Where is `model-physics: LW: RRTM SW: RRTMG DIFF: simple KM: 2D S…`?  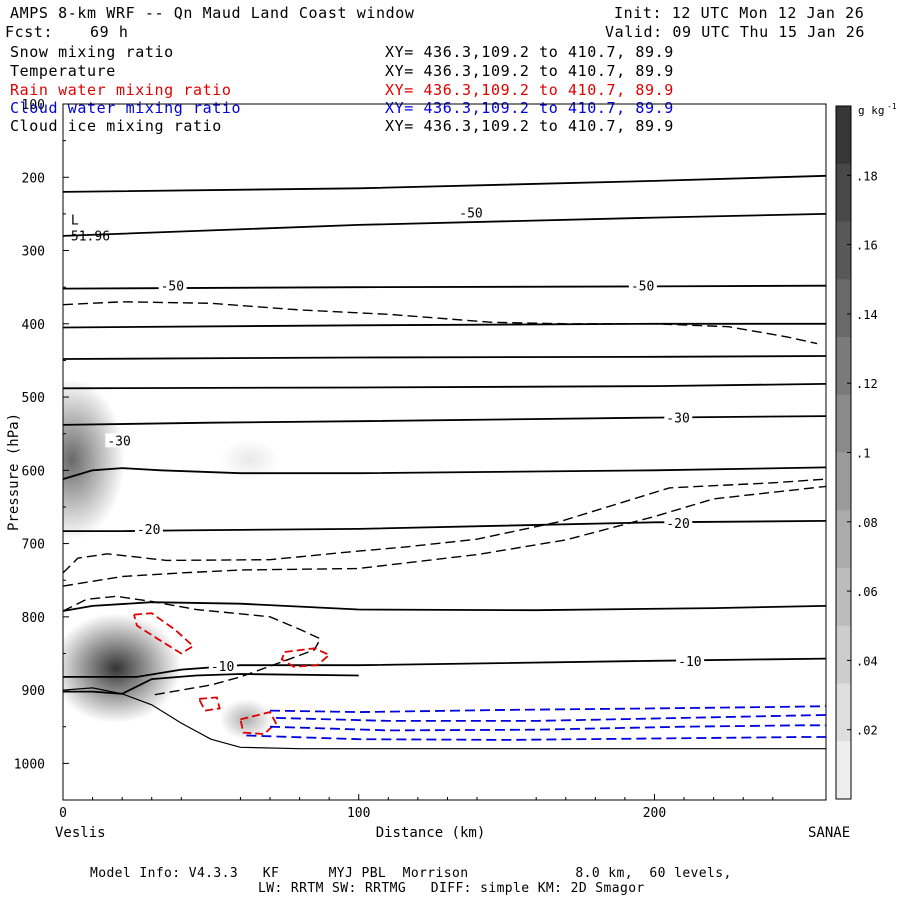 model-physics: LW: RRTM SW: RRTMG DIFF: simple KM: 2D S… is located at coordinates (451, 888).